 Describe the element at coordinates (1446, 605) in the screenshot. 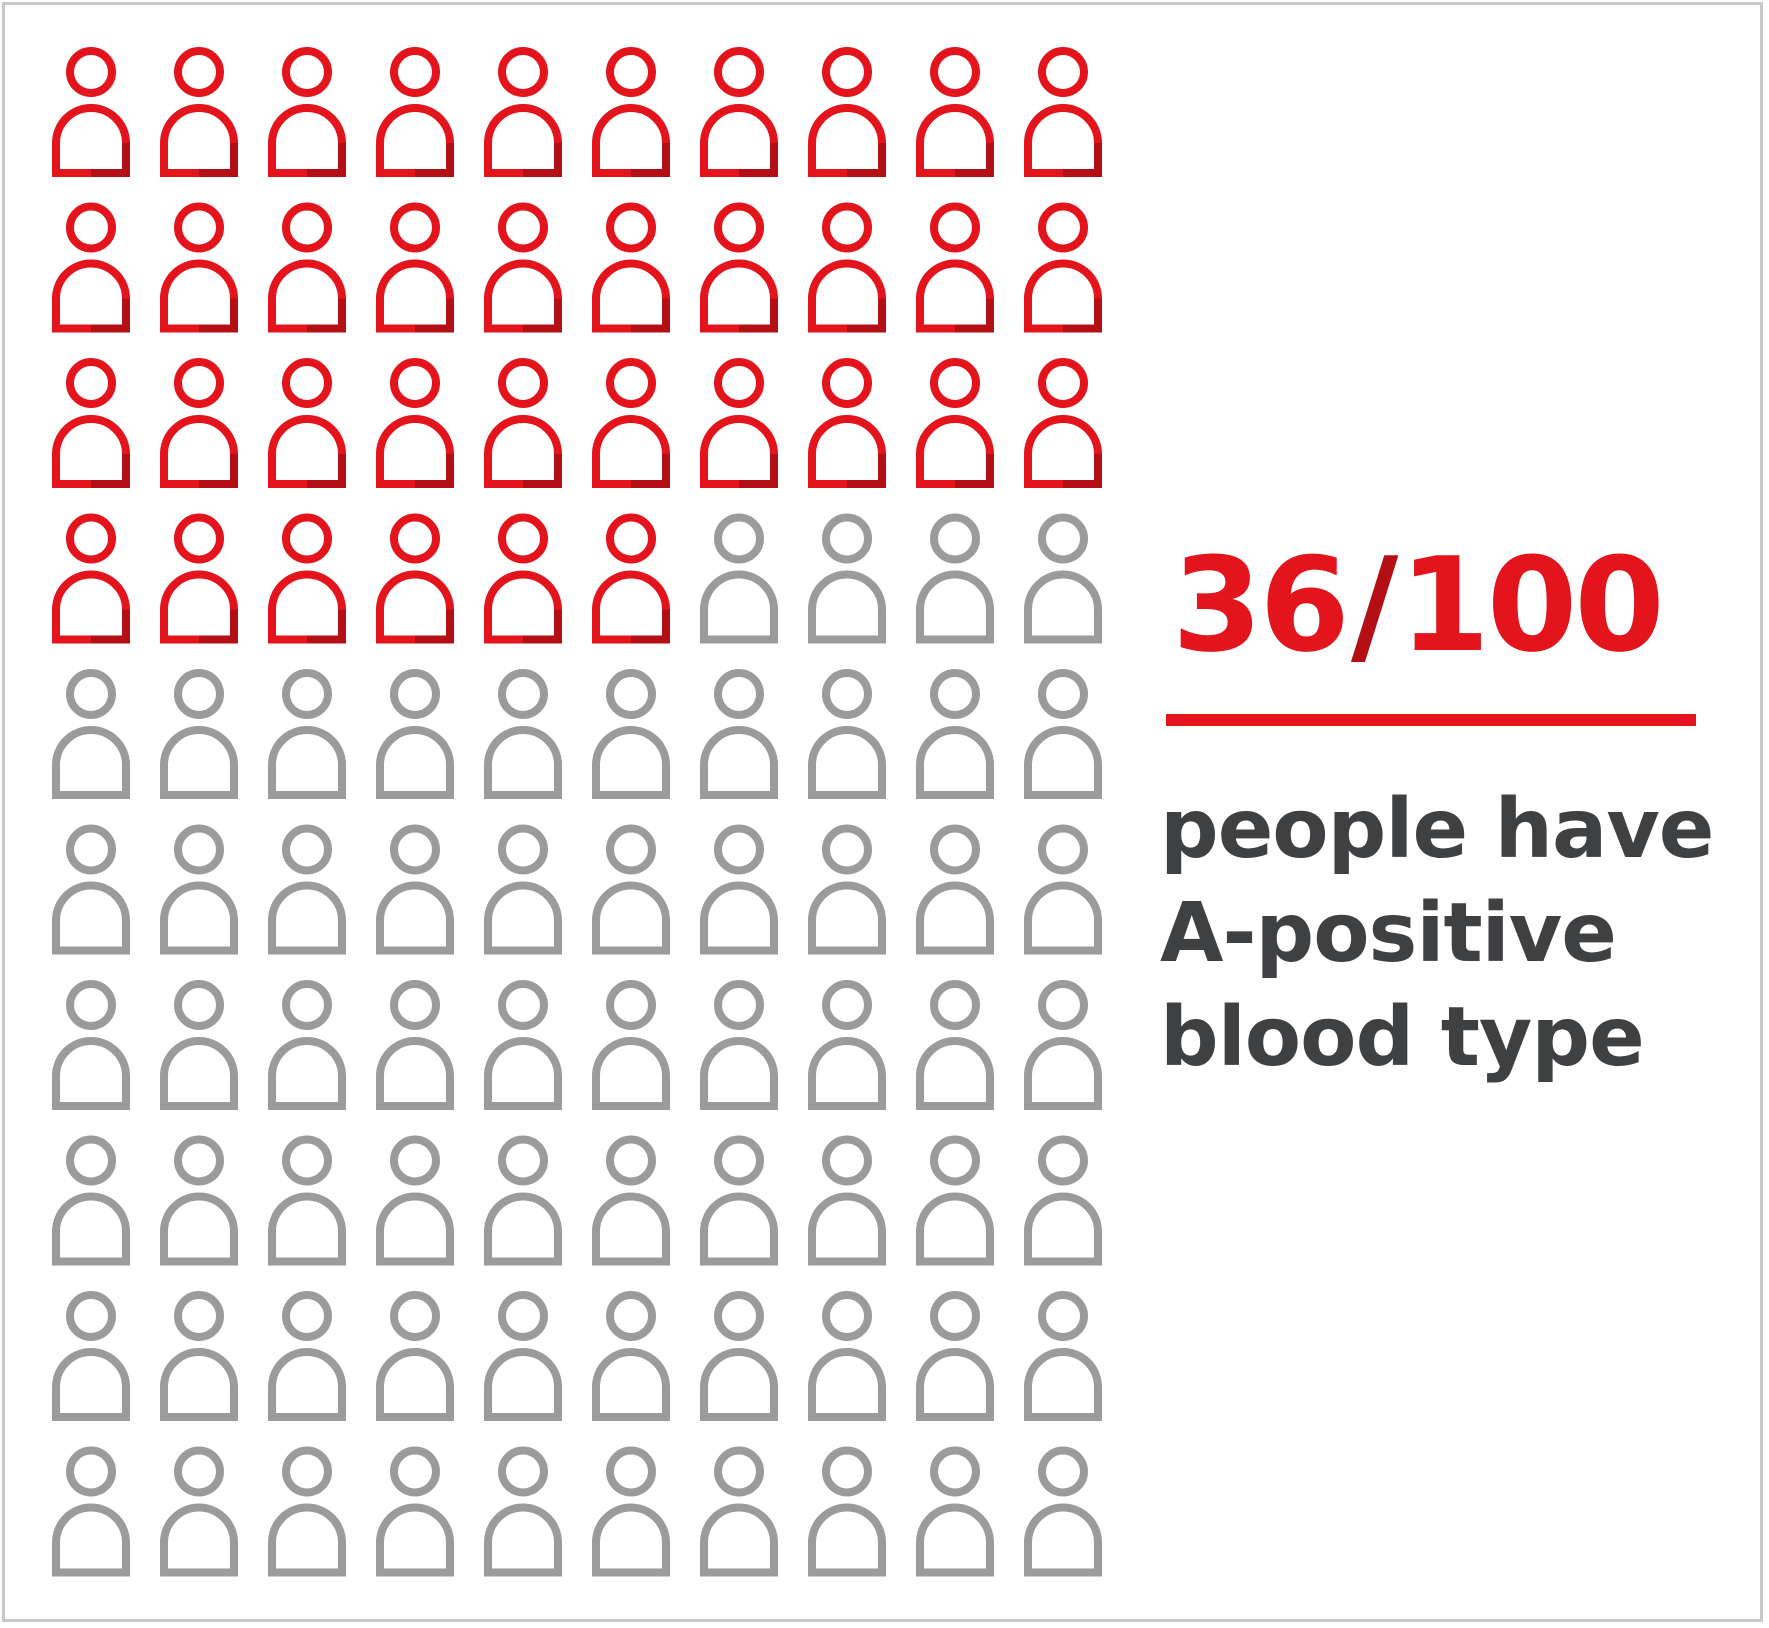

I see `stat-value: 36/100` at that location.